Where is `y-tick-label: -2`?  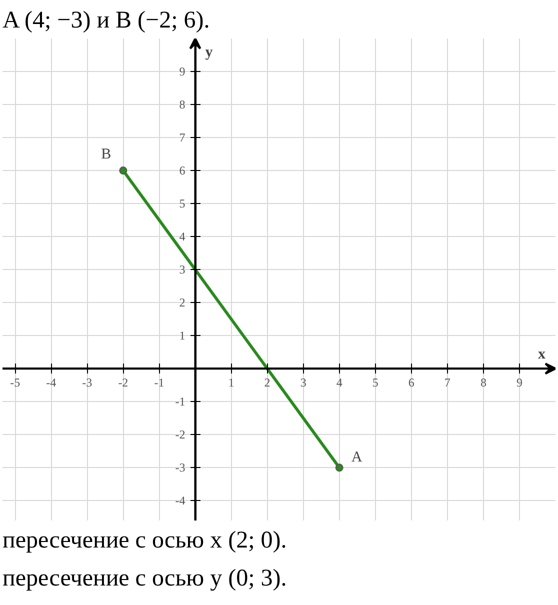 y-tick-label: -2 is located at coordinates (180, 435).